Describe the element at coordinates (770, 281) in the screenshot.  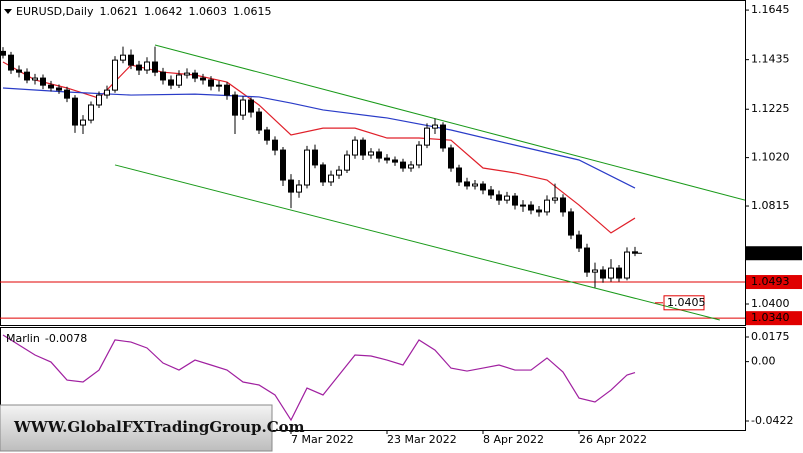
I see `level-label: 1.0493` at that location.